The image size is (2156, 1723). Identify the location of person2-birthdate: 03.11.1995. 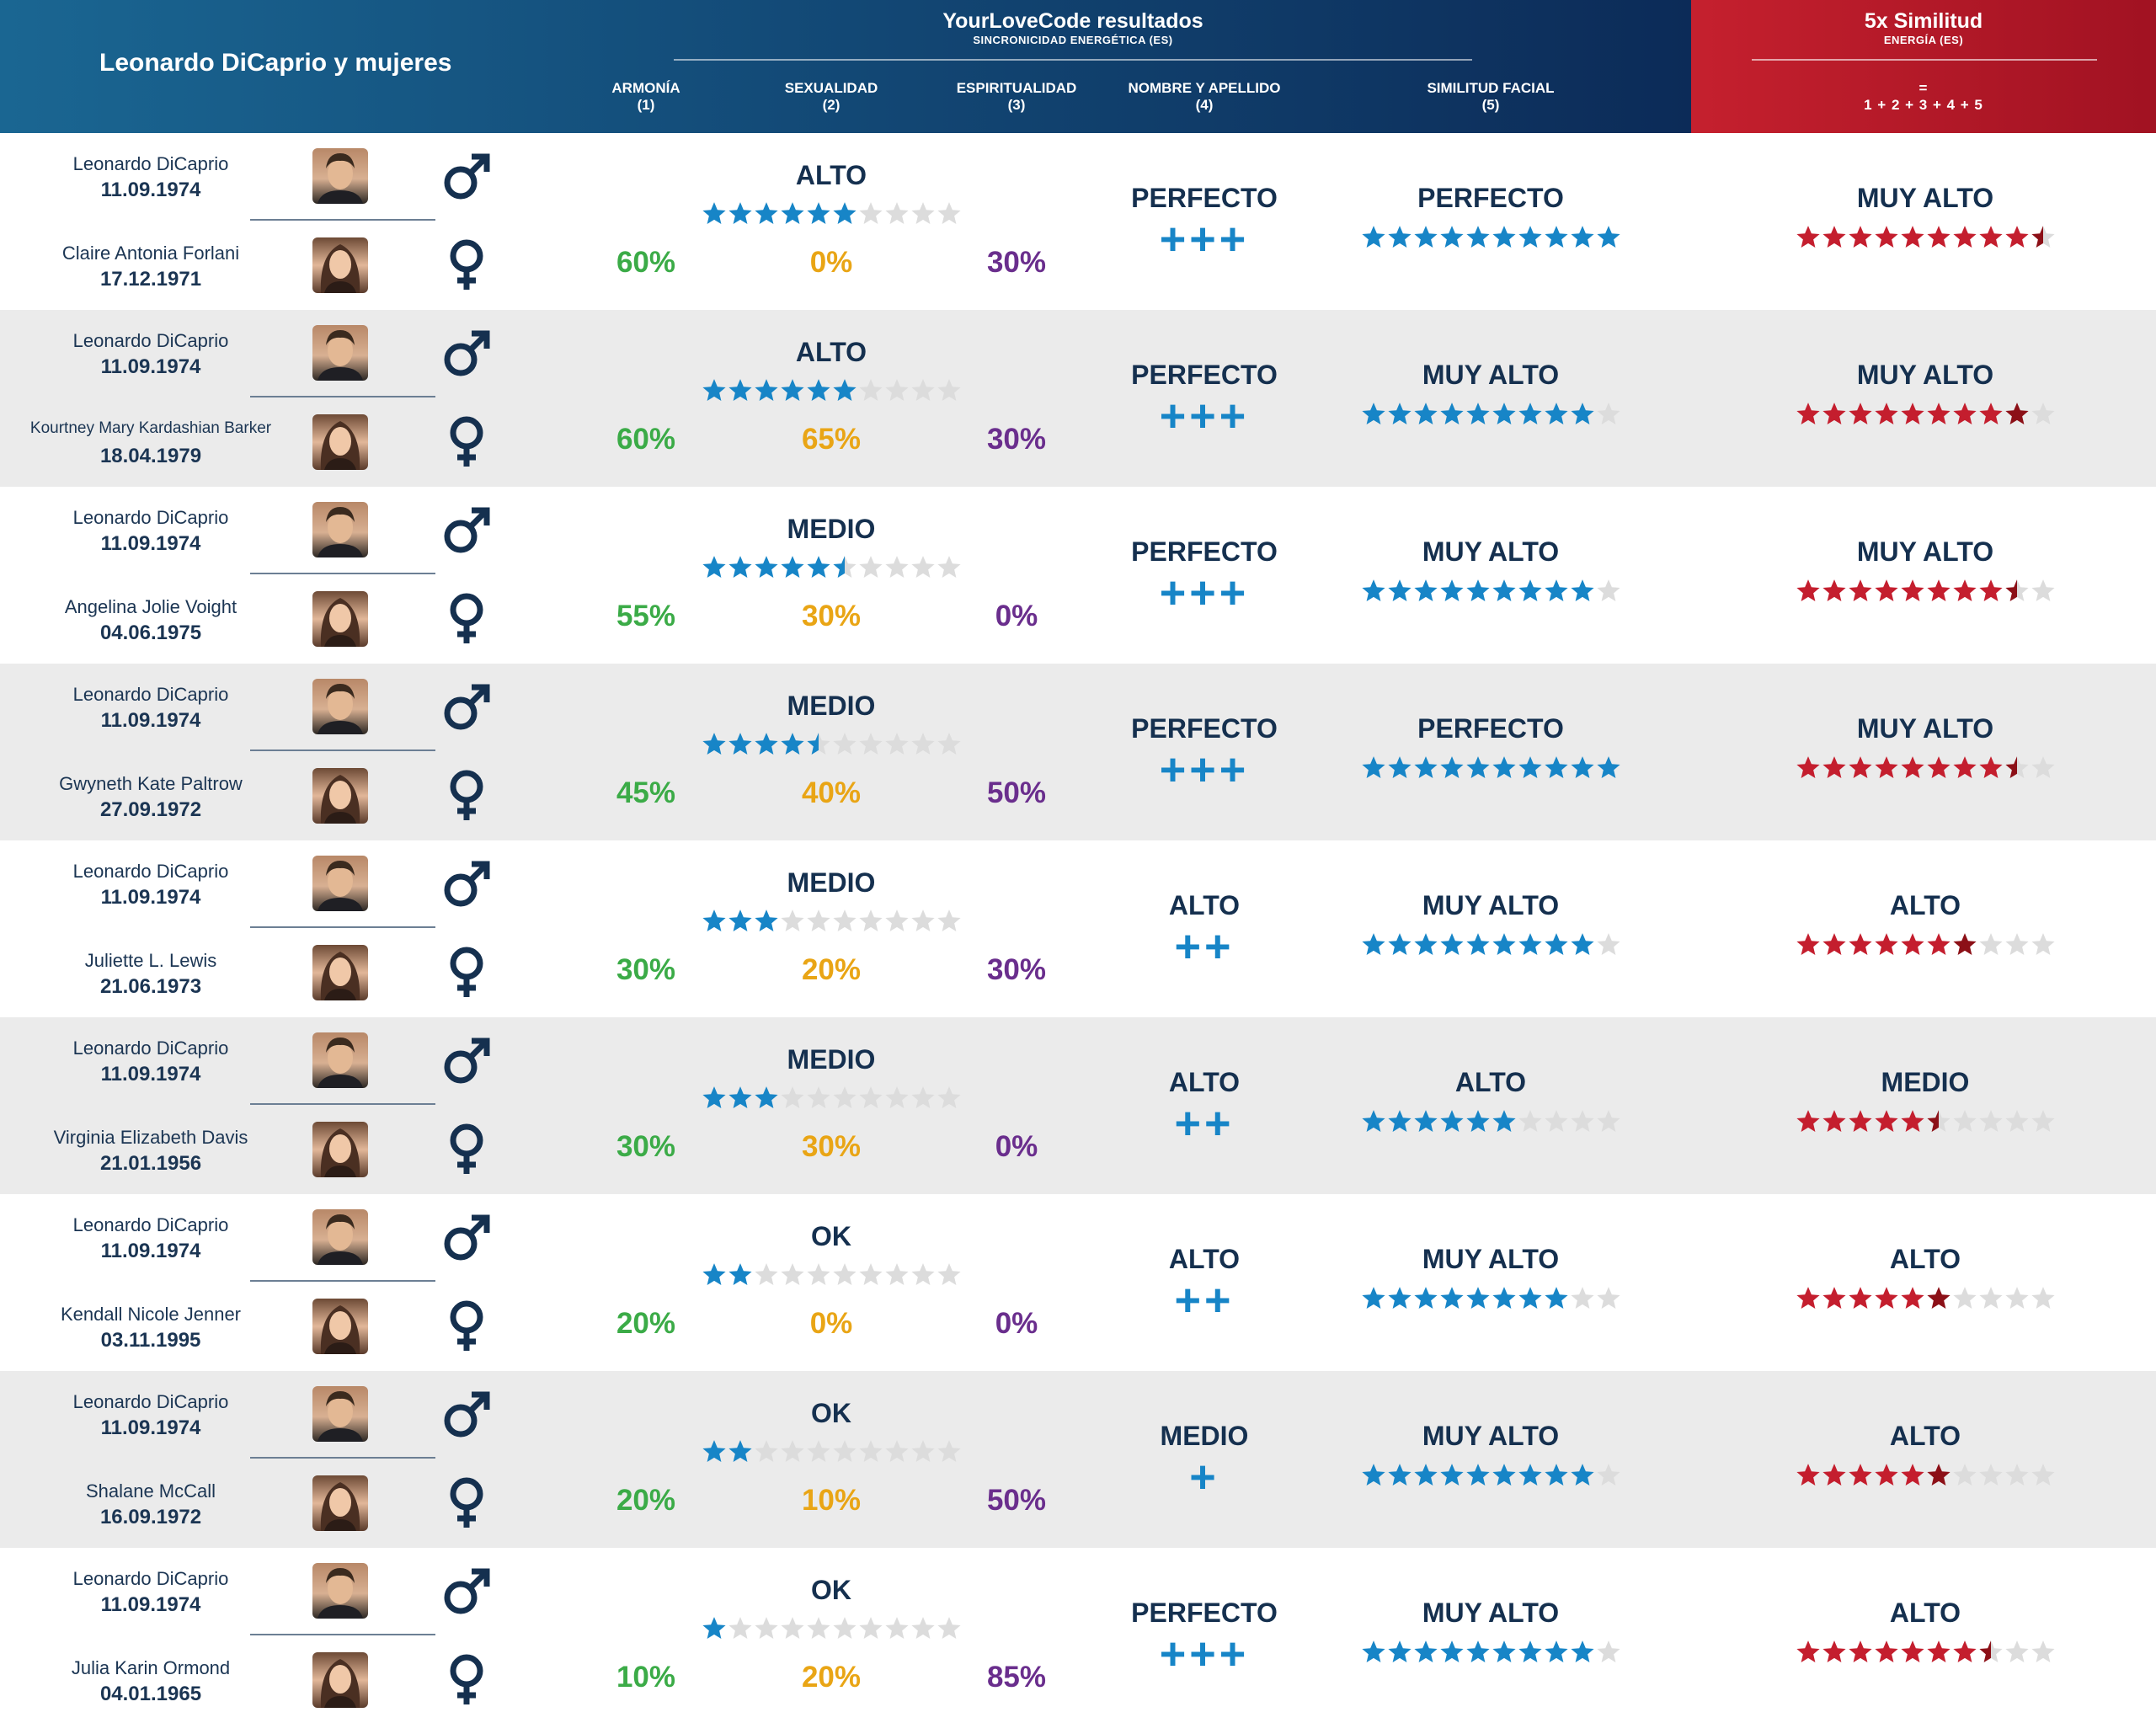
(150, 1340).